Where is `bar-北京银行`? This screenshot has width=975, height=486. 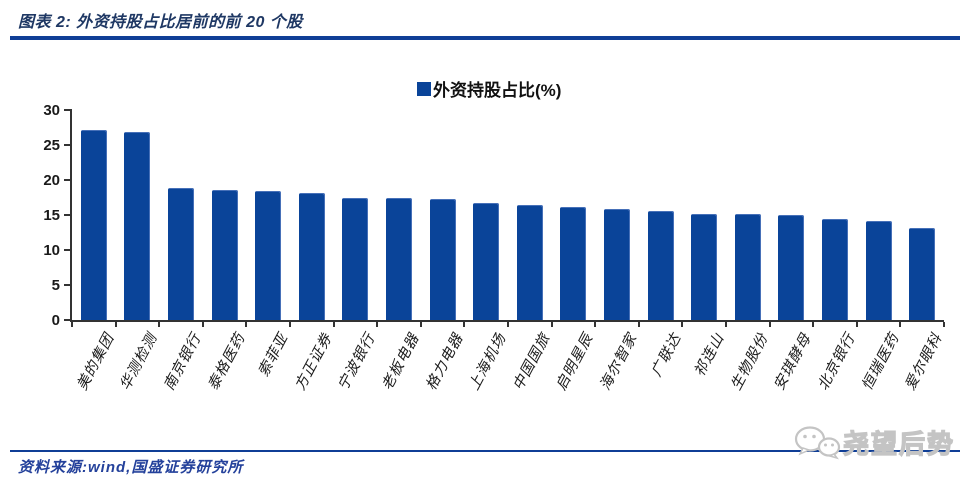 bar-北京银行 is located at coordinates (835, 269).